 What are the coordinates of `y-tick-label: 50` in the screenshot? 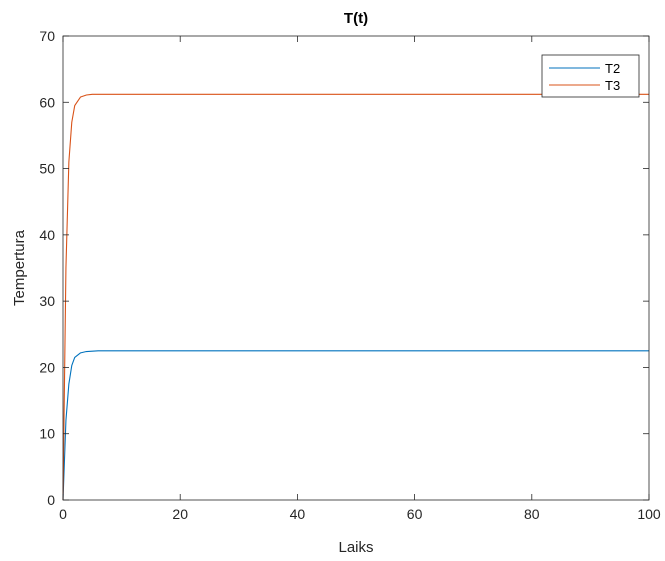 It's located at (47, 169).